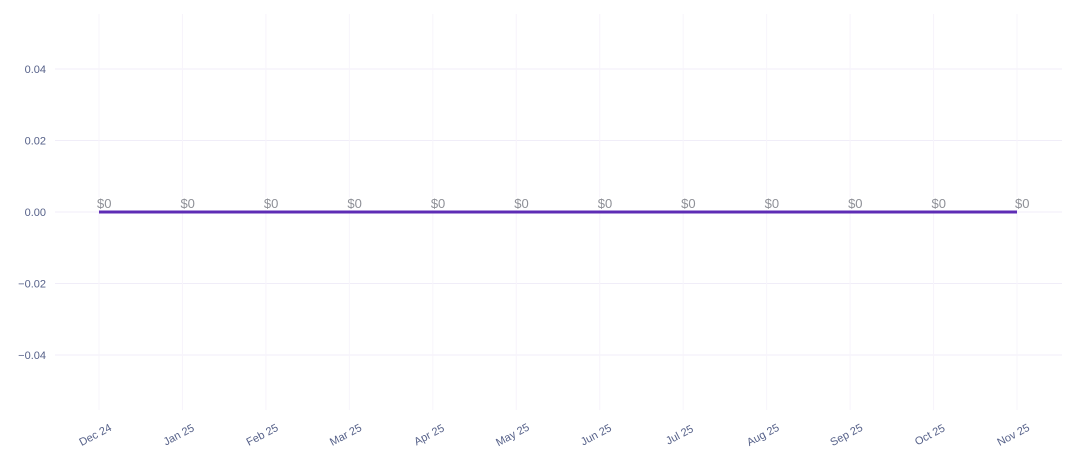 The image size is (1073, 465). Describe the element at coordinates (512, 436) in the screenshot. I see `x-axis-tick-label: May 25` at that location.